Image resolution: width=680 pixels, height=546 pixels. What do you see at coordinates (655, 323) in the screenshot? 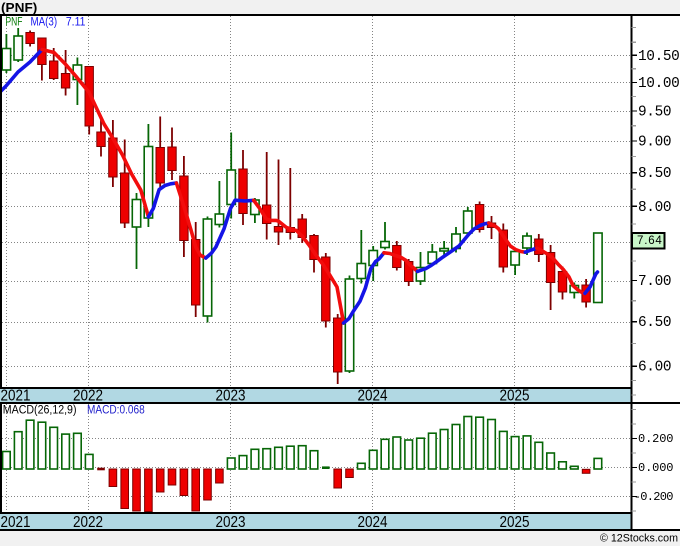
I see `svg-text: 6.50` at bounding box center [655, 323].